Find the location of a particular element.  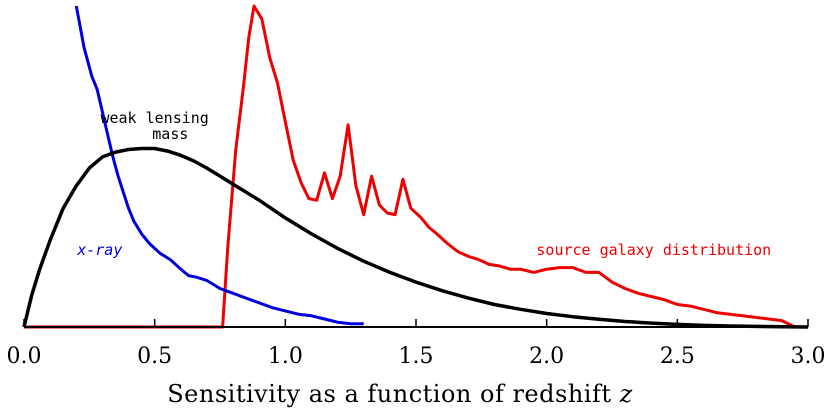

x-axis-ticks: 0.0 0.5 1.0 1.5 2.0 2.5 3.0 is located at coordinates (416, 344).